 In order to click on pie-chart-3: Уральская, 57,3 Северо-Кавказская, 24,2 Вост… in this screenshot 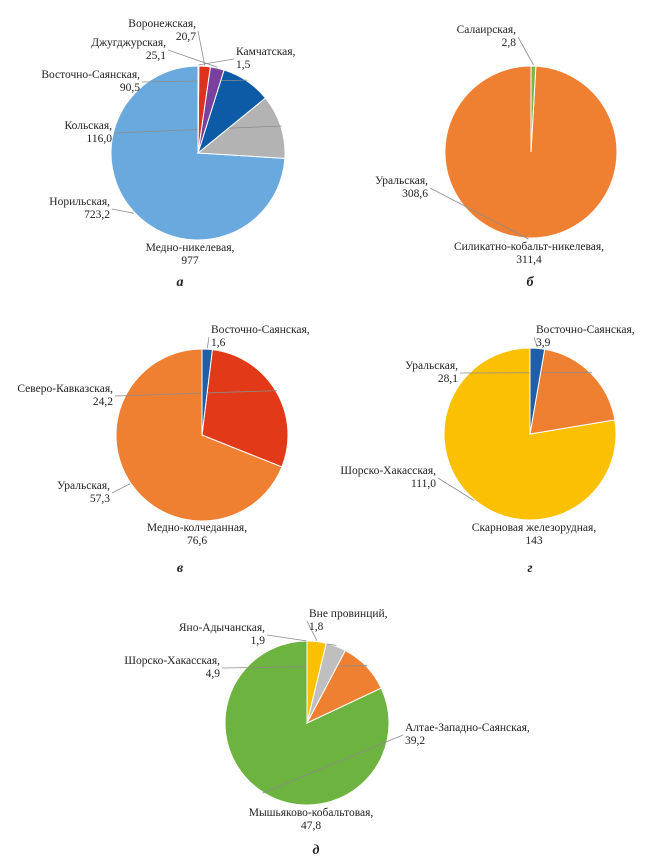, I will do `click(163, 450)`.